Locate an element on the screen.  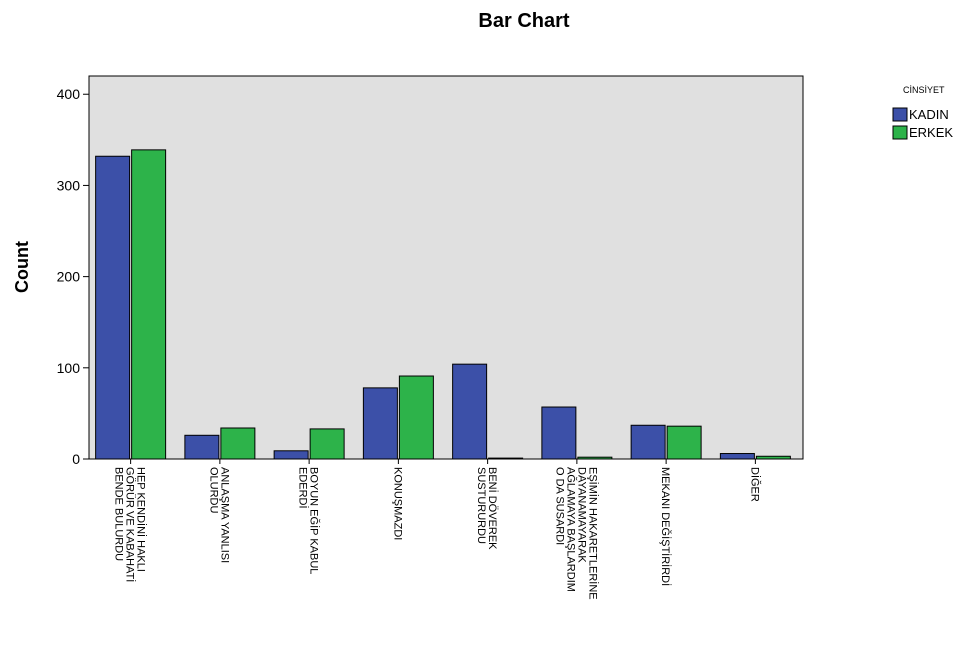
legend: CİNSİYET KADIN ERKEK is located at coordinates (922, 112).